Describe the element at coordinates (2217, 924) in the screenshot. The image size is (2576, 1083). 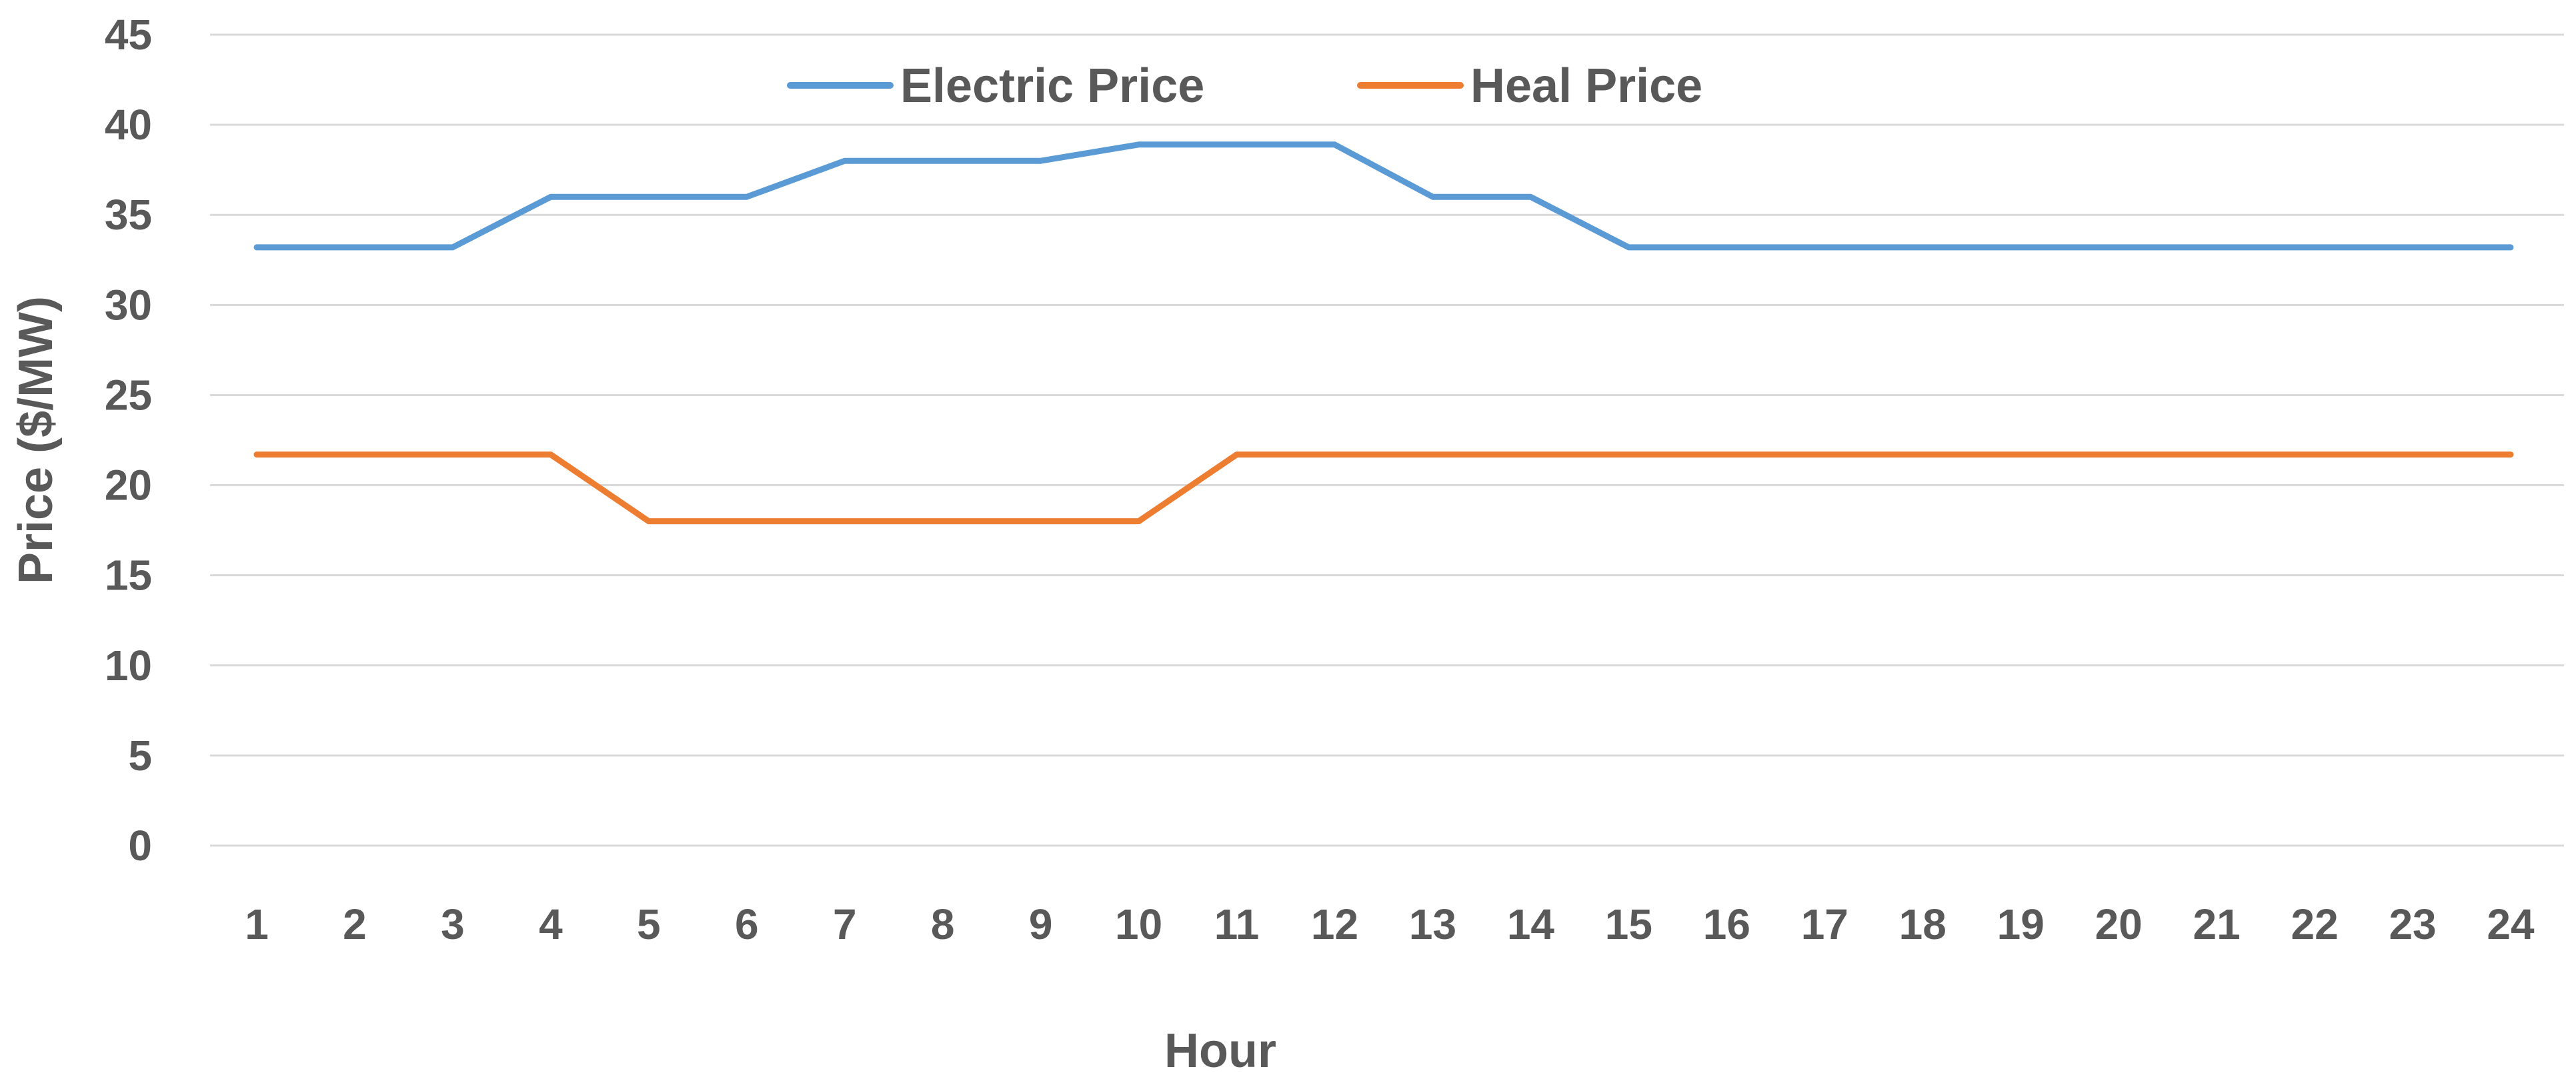
I see `x-tick-label: 21` at that location.